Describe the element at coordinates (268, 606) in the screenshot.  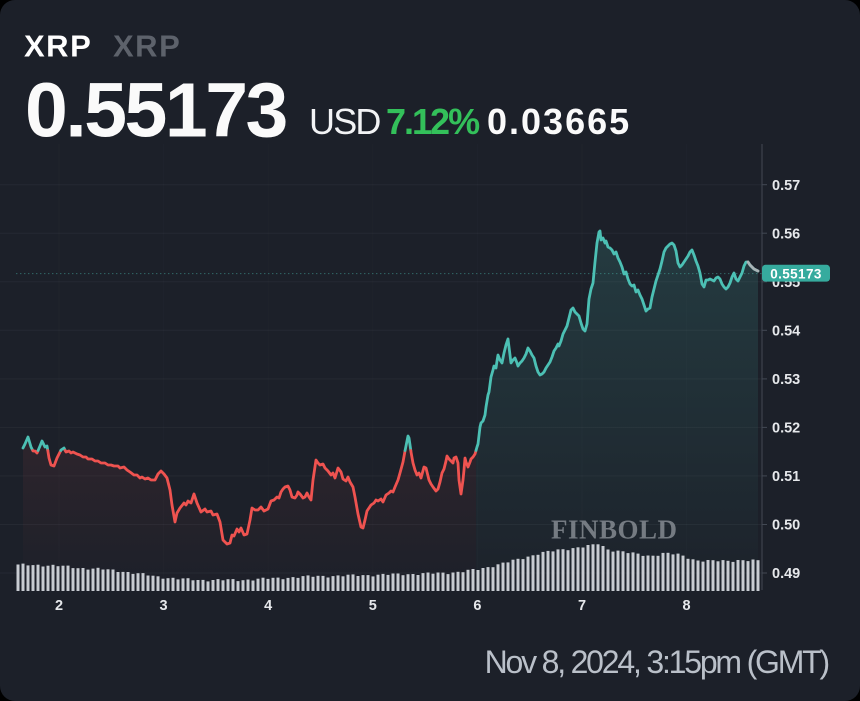
I see `svg-text: 4` at that location.